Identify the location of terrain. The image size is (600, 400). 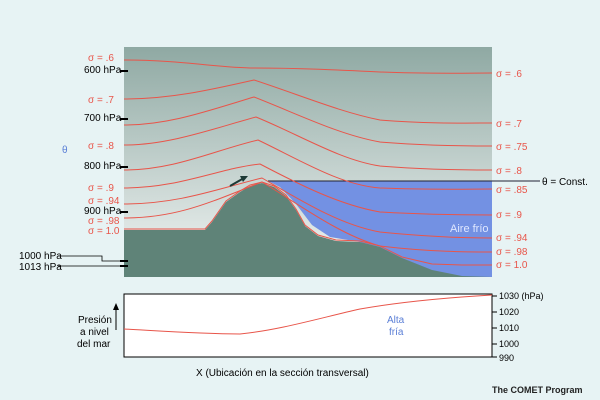
(308, 230).